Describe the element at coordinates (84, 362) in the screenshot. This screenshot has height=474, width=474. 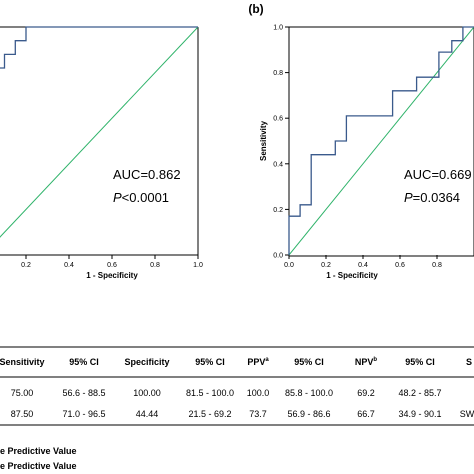
I see `header-ci-1: 95% CI` at that location.